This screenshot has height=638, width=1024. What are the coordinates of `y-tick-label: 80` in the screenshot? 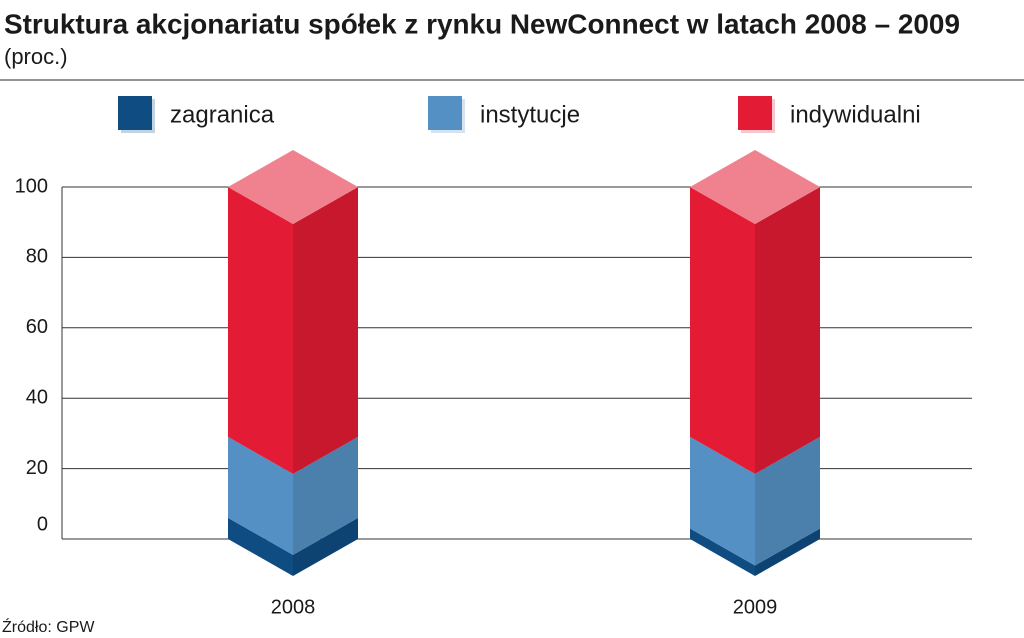 It's located at (37, 257).